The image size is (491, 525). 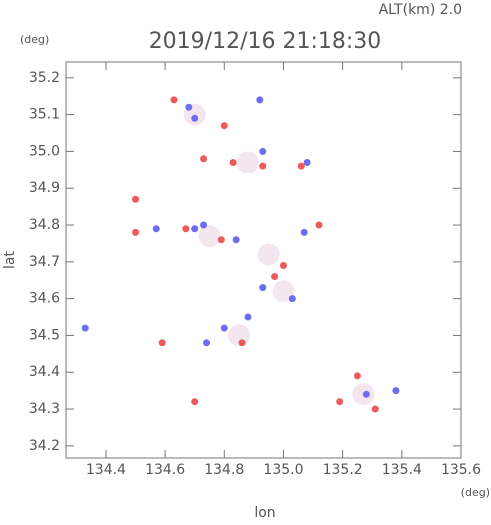 What do you see at coordinates (44, 299) in the screenshot?
I see `y-tick-label: 34.6` at bounding box center [44, 299].